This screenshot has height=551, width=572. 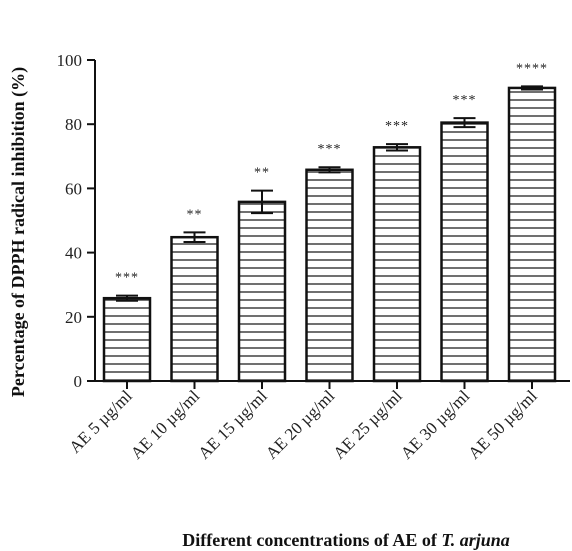 What do you see at coordinates (165, 424) in the screenshot?
I see `category-label: AE 10 µg/ml` at bounding box center [165, 424].